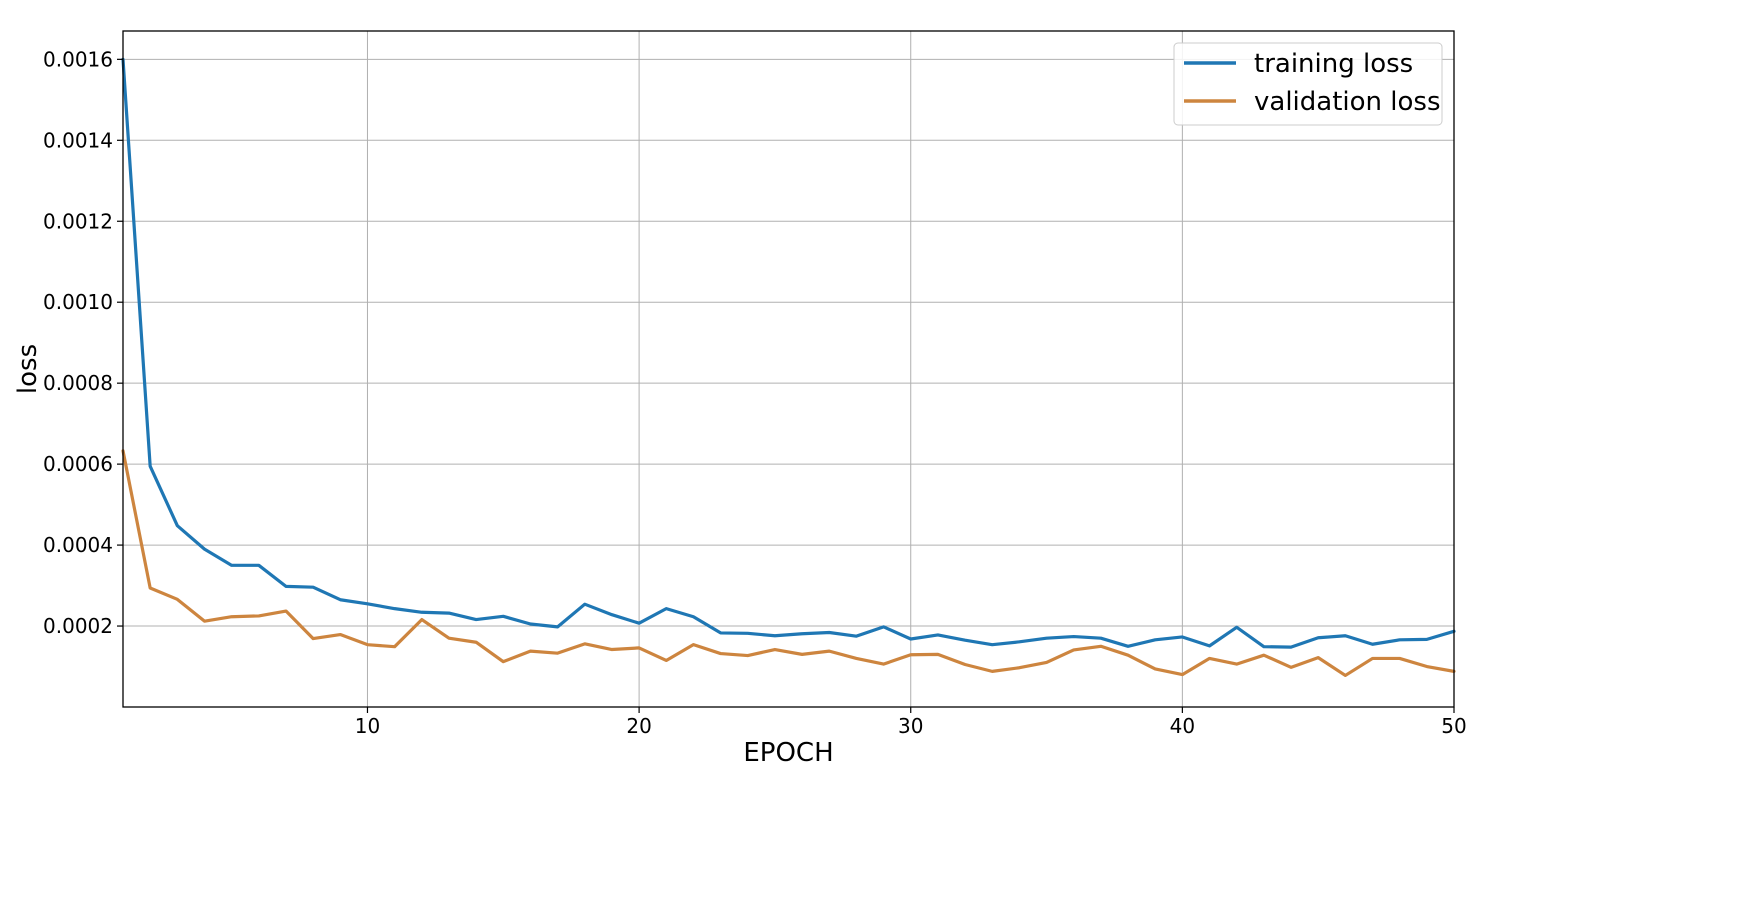 The width and height of the screenshot is (1752, 899). I want to click on legend: training loss validation loss, so click(1308, 84).